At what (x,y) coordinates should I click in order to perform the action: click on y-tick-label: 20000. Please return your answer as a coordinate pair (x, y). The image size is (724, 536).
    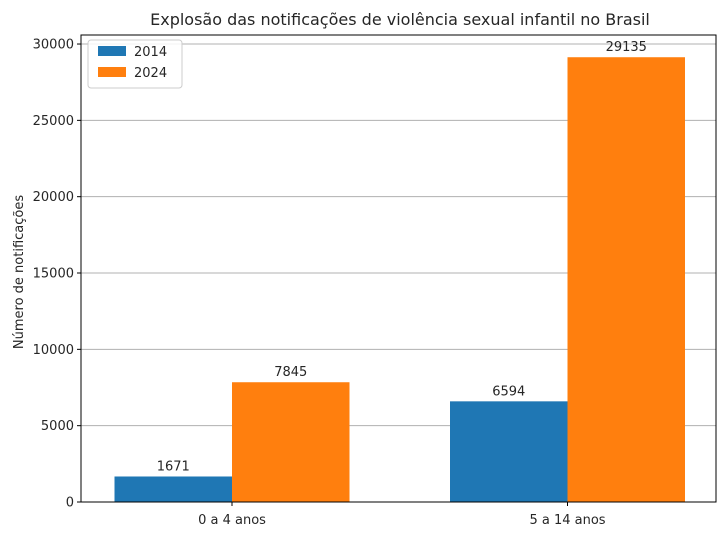
    Looking at the image, I should click on (53, 197).